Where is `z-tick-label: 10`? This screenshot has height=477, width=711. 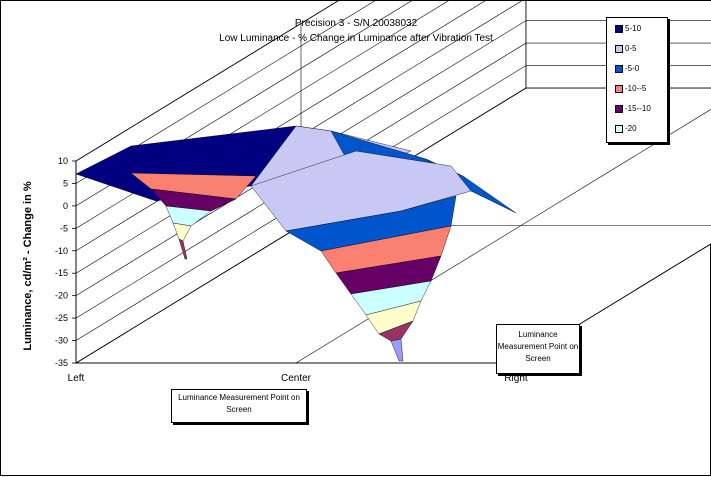 z-tick-label: 10 is located at coordinates (63, 161).